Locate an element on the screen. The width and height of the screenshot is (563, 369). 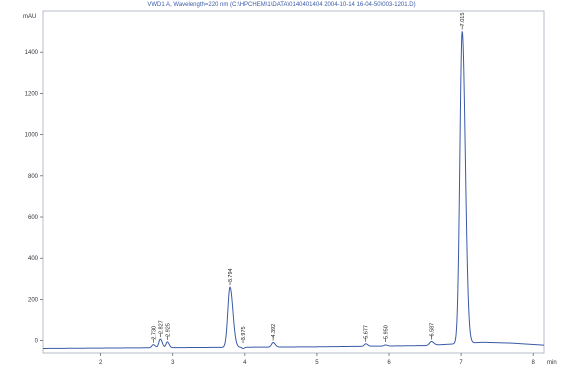
x-axis-label: min is located at coordinates (552, 363).